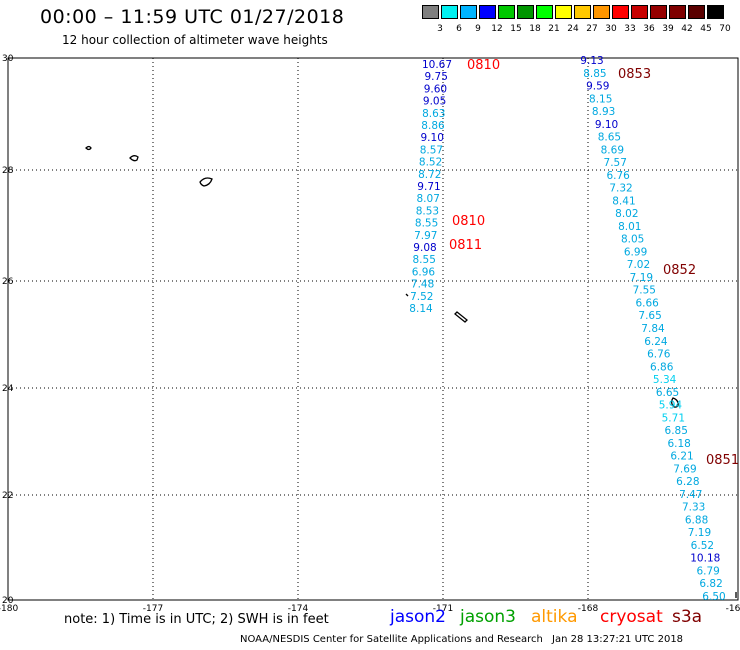 This screenshot has height=650, width=740. What do you see at coordinates (8, 59) in the screenshot?
I see `latitude-label: 30` at bounding box center [8, 59].